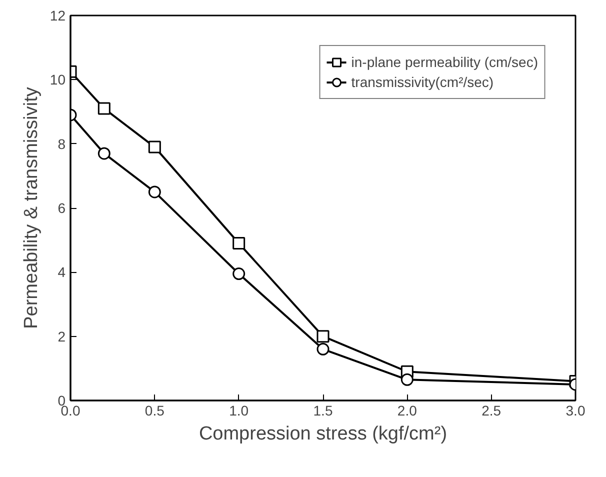 The height and width of the screenshot is (477, 606). Describe the element at coordinates (58, 16) in the screenshot. I see `y-tick-label: 12` at that location.